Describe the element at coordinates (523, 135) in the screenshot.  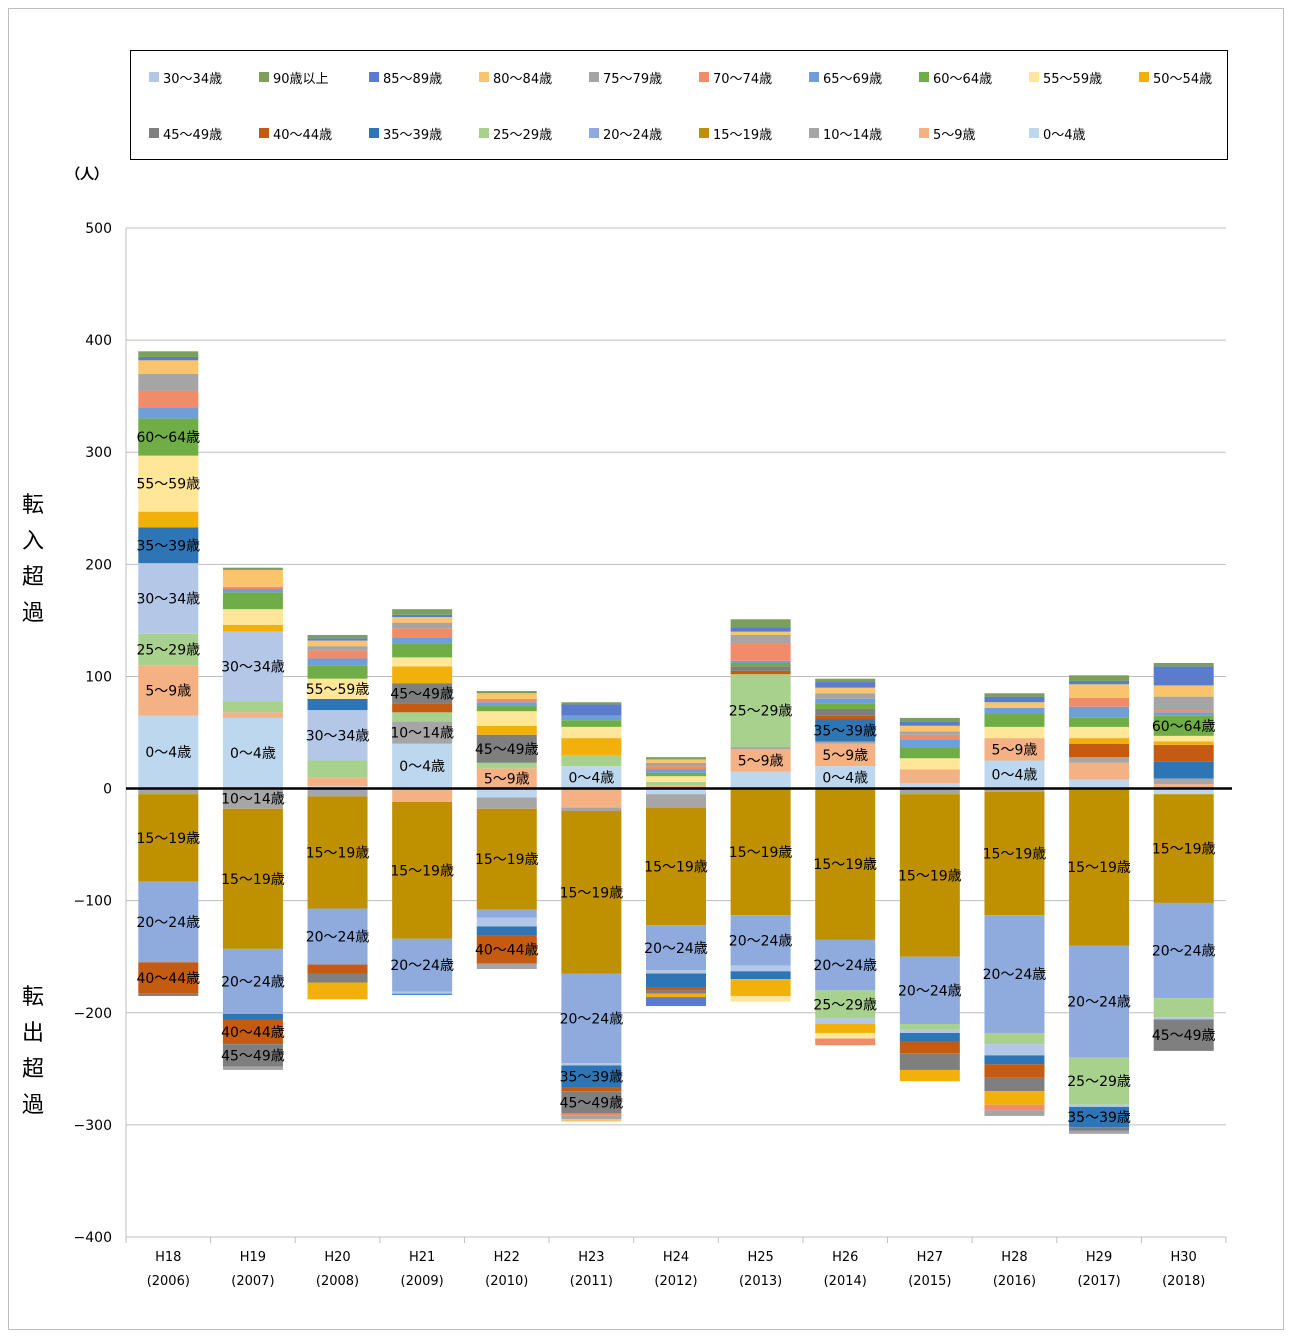
I see `legend-label: 25〜29歳` at that location.